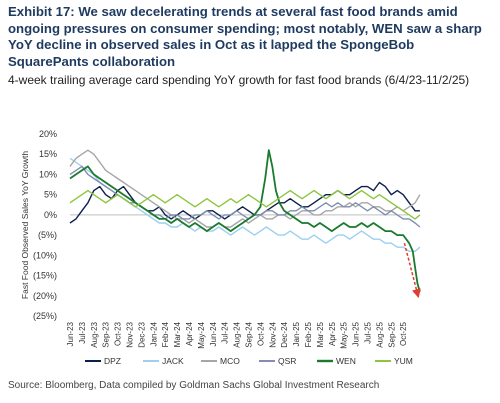 The image size is (500, 403). What do you see at coordinates (70, 333) in the screenshot?
I see `x-tick-label: Jun-23` at bounding box center [70, 333].